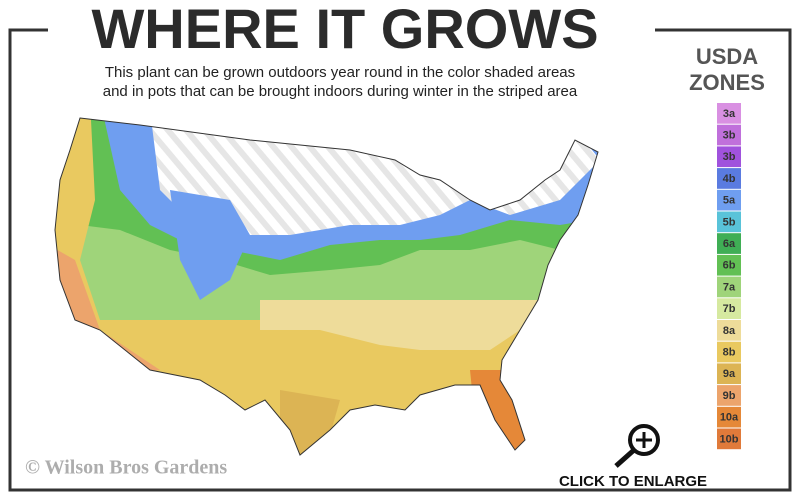 This screenshot has height=500, width=800. Describe the element at coordinates (633, 481) in the screenshot. I see `button-label: CLICK TO ENLARGE` at that location.